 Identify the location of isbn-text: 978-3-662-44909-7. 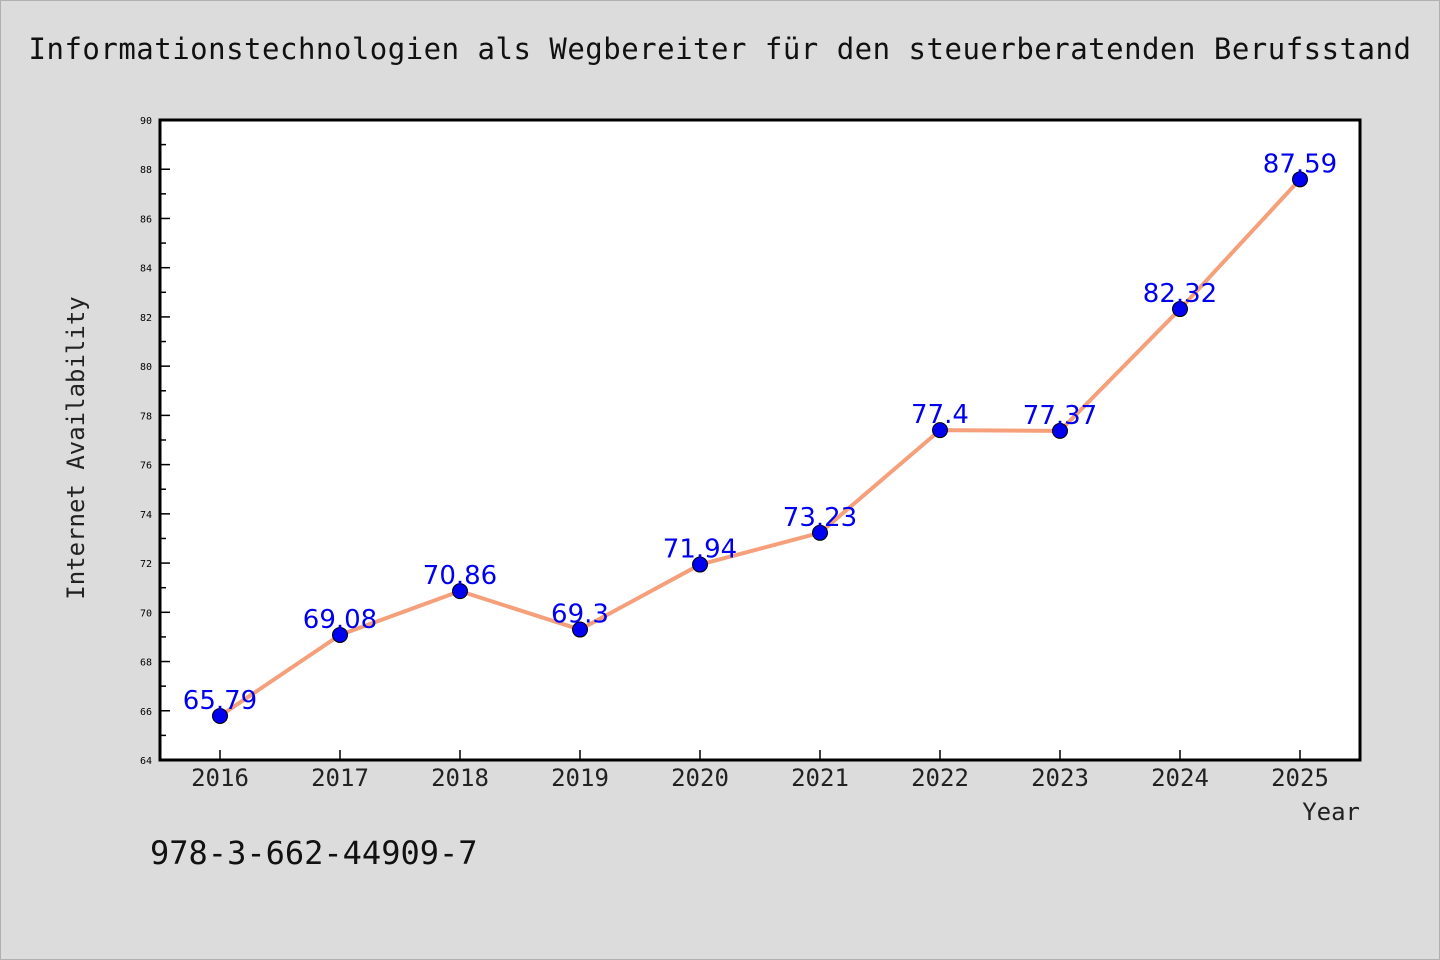
(314, 853).